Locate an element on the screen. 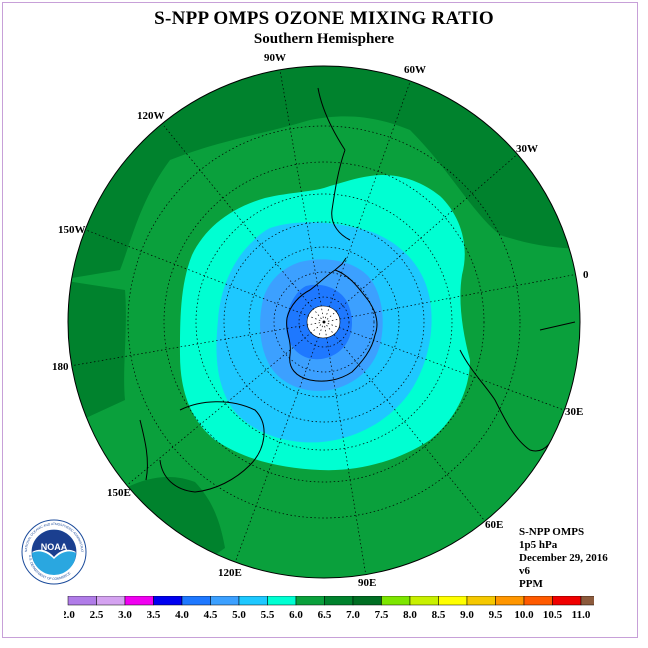 This screenshot has width=648, height=648. colorbar-tick-label: 7.5 is located at coordinates (382, 615).